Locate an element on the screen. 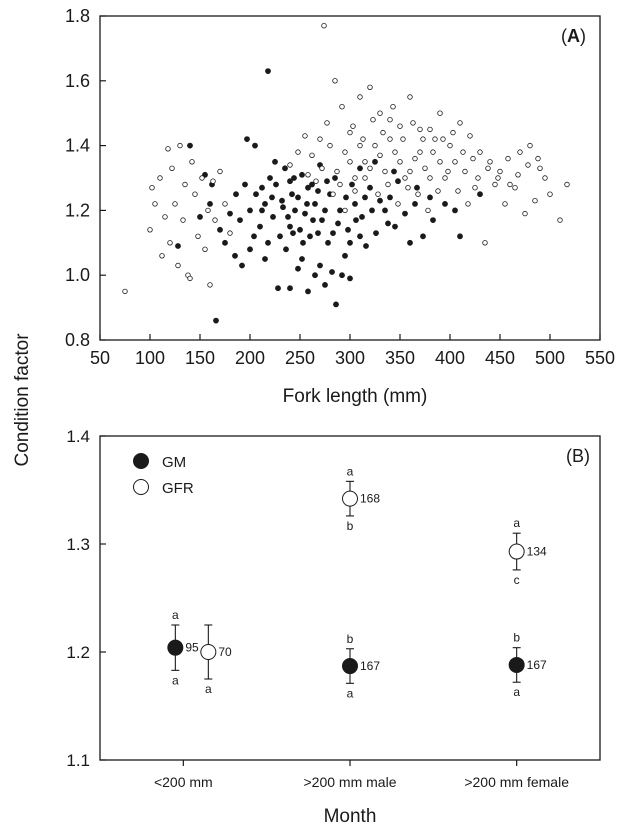  y-tick-label: 1.1 is located at coordinates (78, 760).